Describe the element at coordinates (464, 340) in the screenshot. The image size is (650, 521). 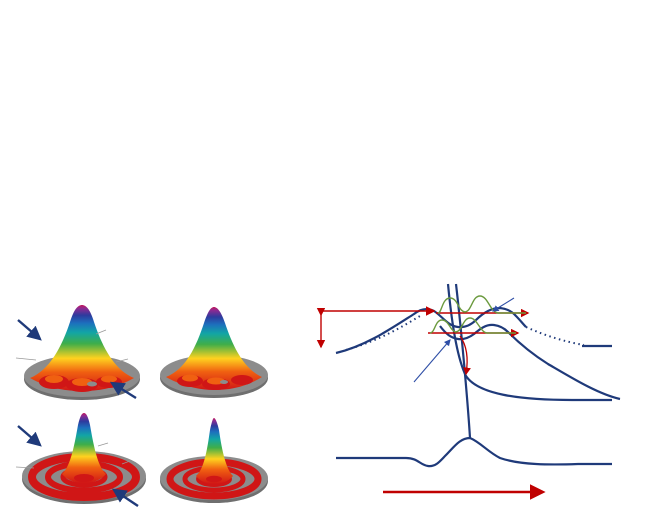
I see `label-pointer-arrows` at that location.